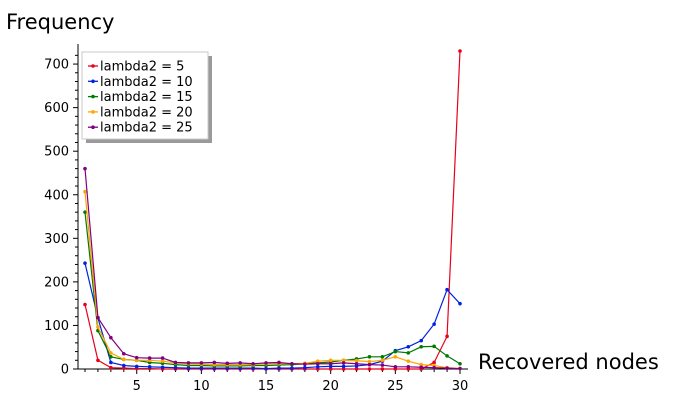  What do you see at coordinates (142, 67) in the screenshot?
I see `legend-label: lambda2 = 5` at bounding box center [142, 67].